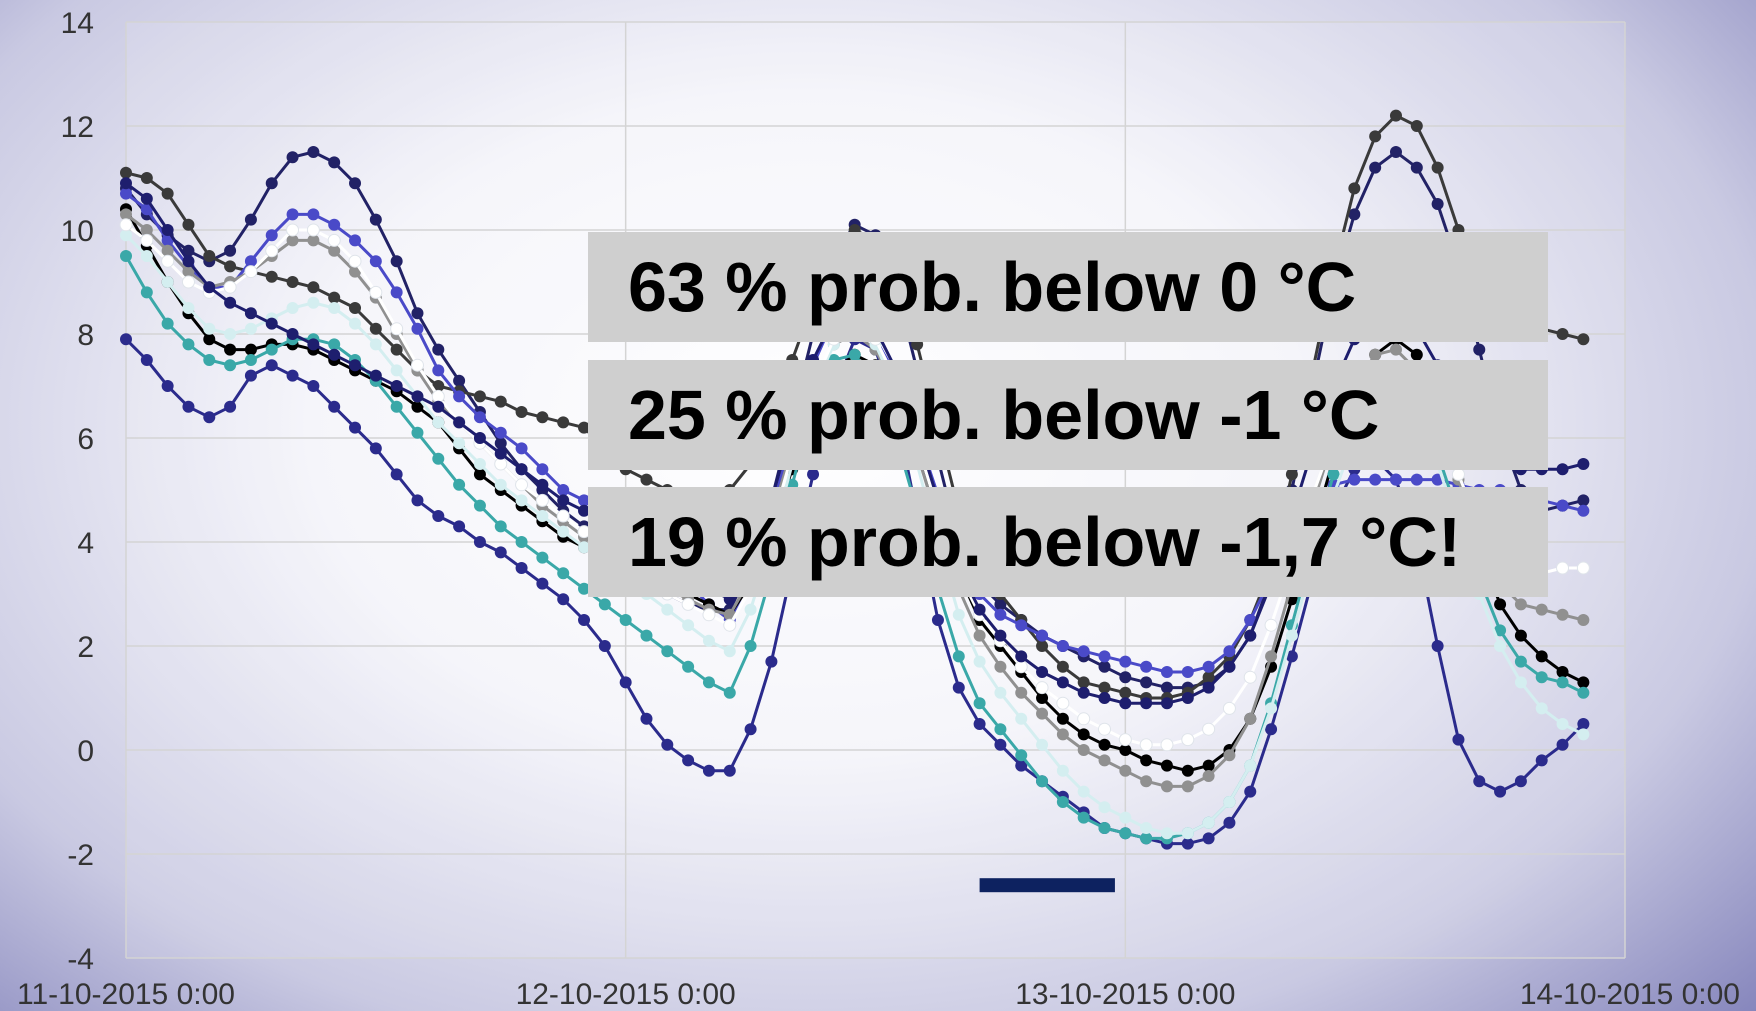 This screenshot has width=1756, height=1011. I want to click on y-tick-label: 8, so click(85, 335).